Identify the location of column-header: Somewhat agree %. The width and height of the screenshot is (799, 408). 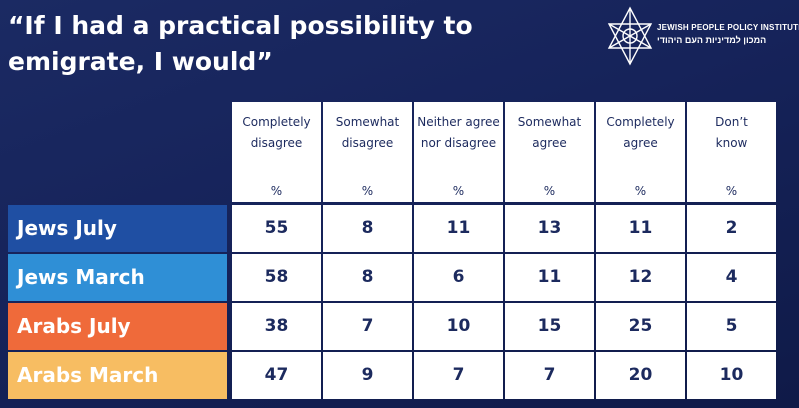
(549, 152).